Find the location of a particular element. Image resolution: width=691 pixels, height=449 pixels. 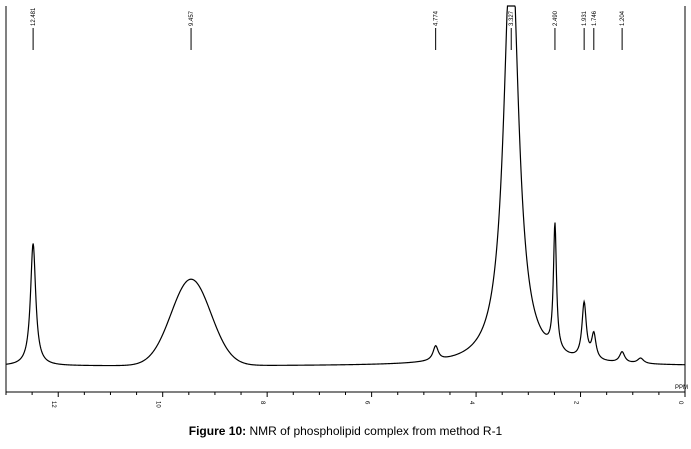

peak-label: 1.746 is located at coordinates (595, 18).